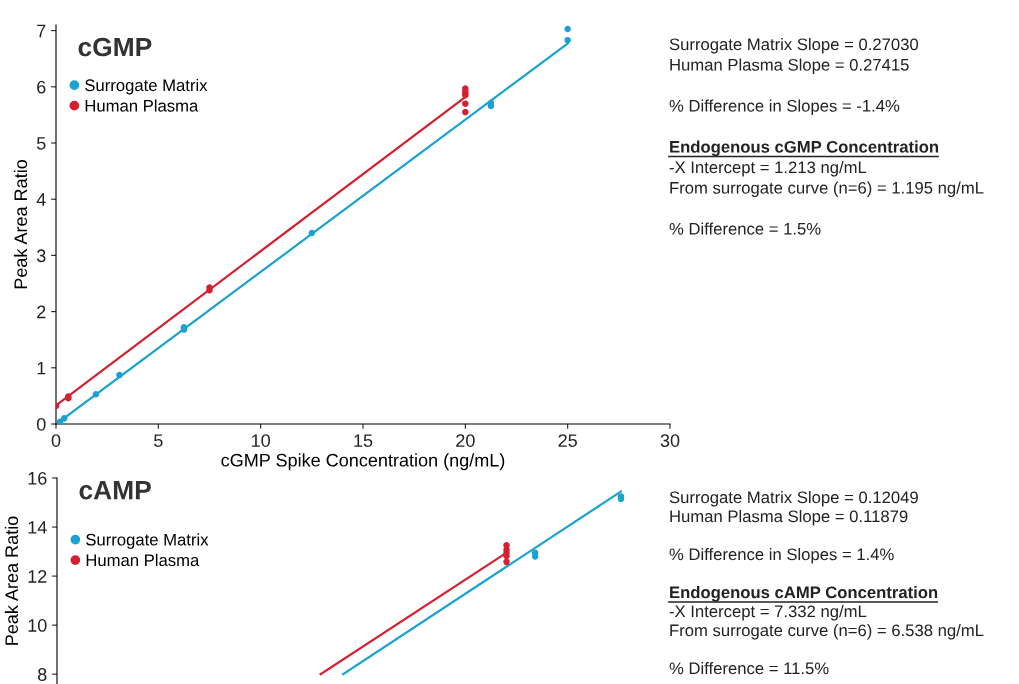 Image resolution: width=1019 pixels, height=684 pixels. I want to click on text: From surrogate curve (n=6) = 6.538 ng/mL, so click(827, 632).